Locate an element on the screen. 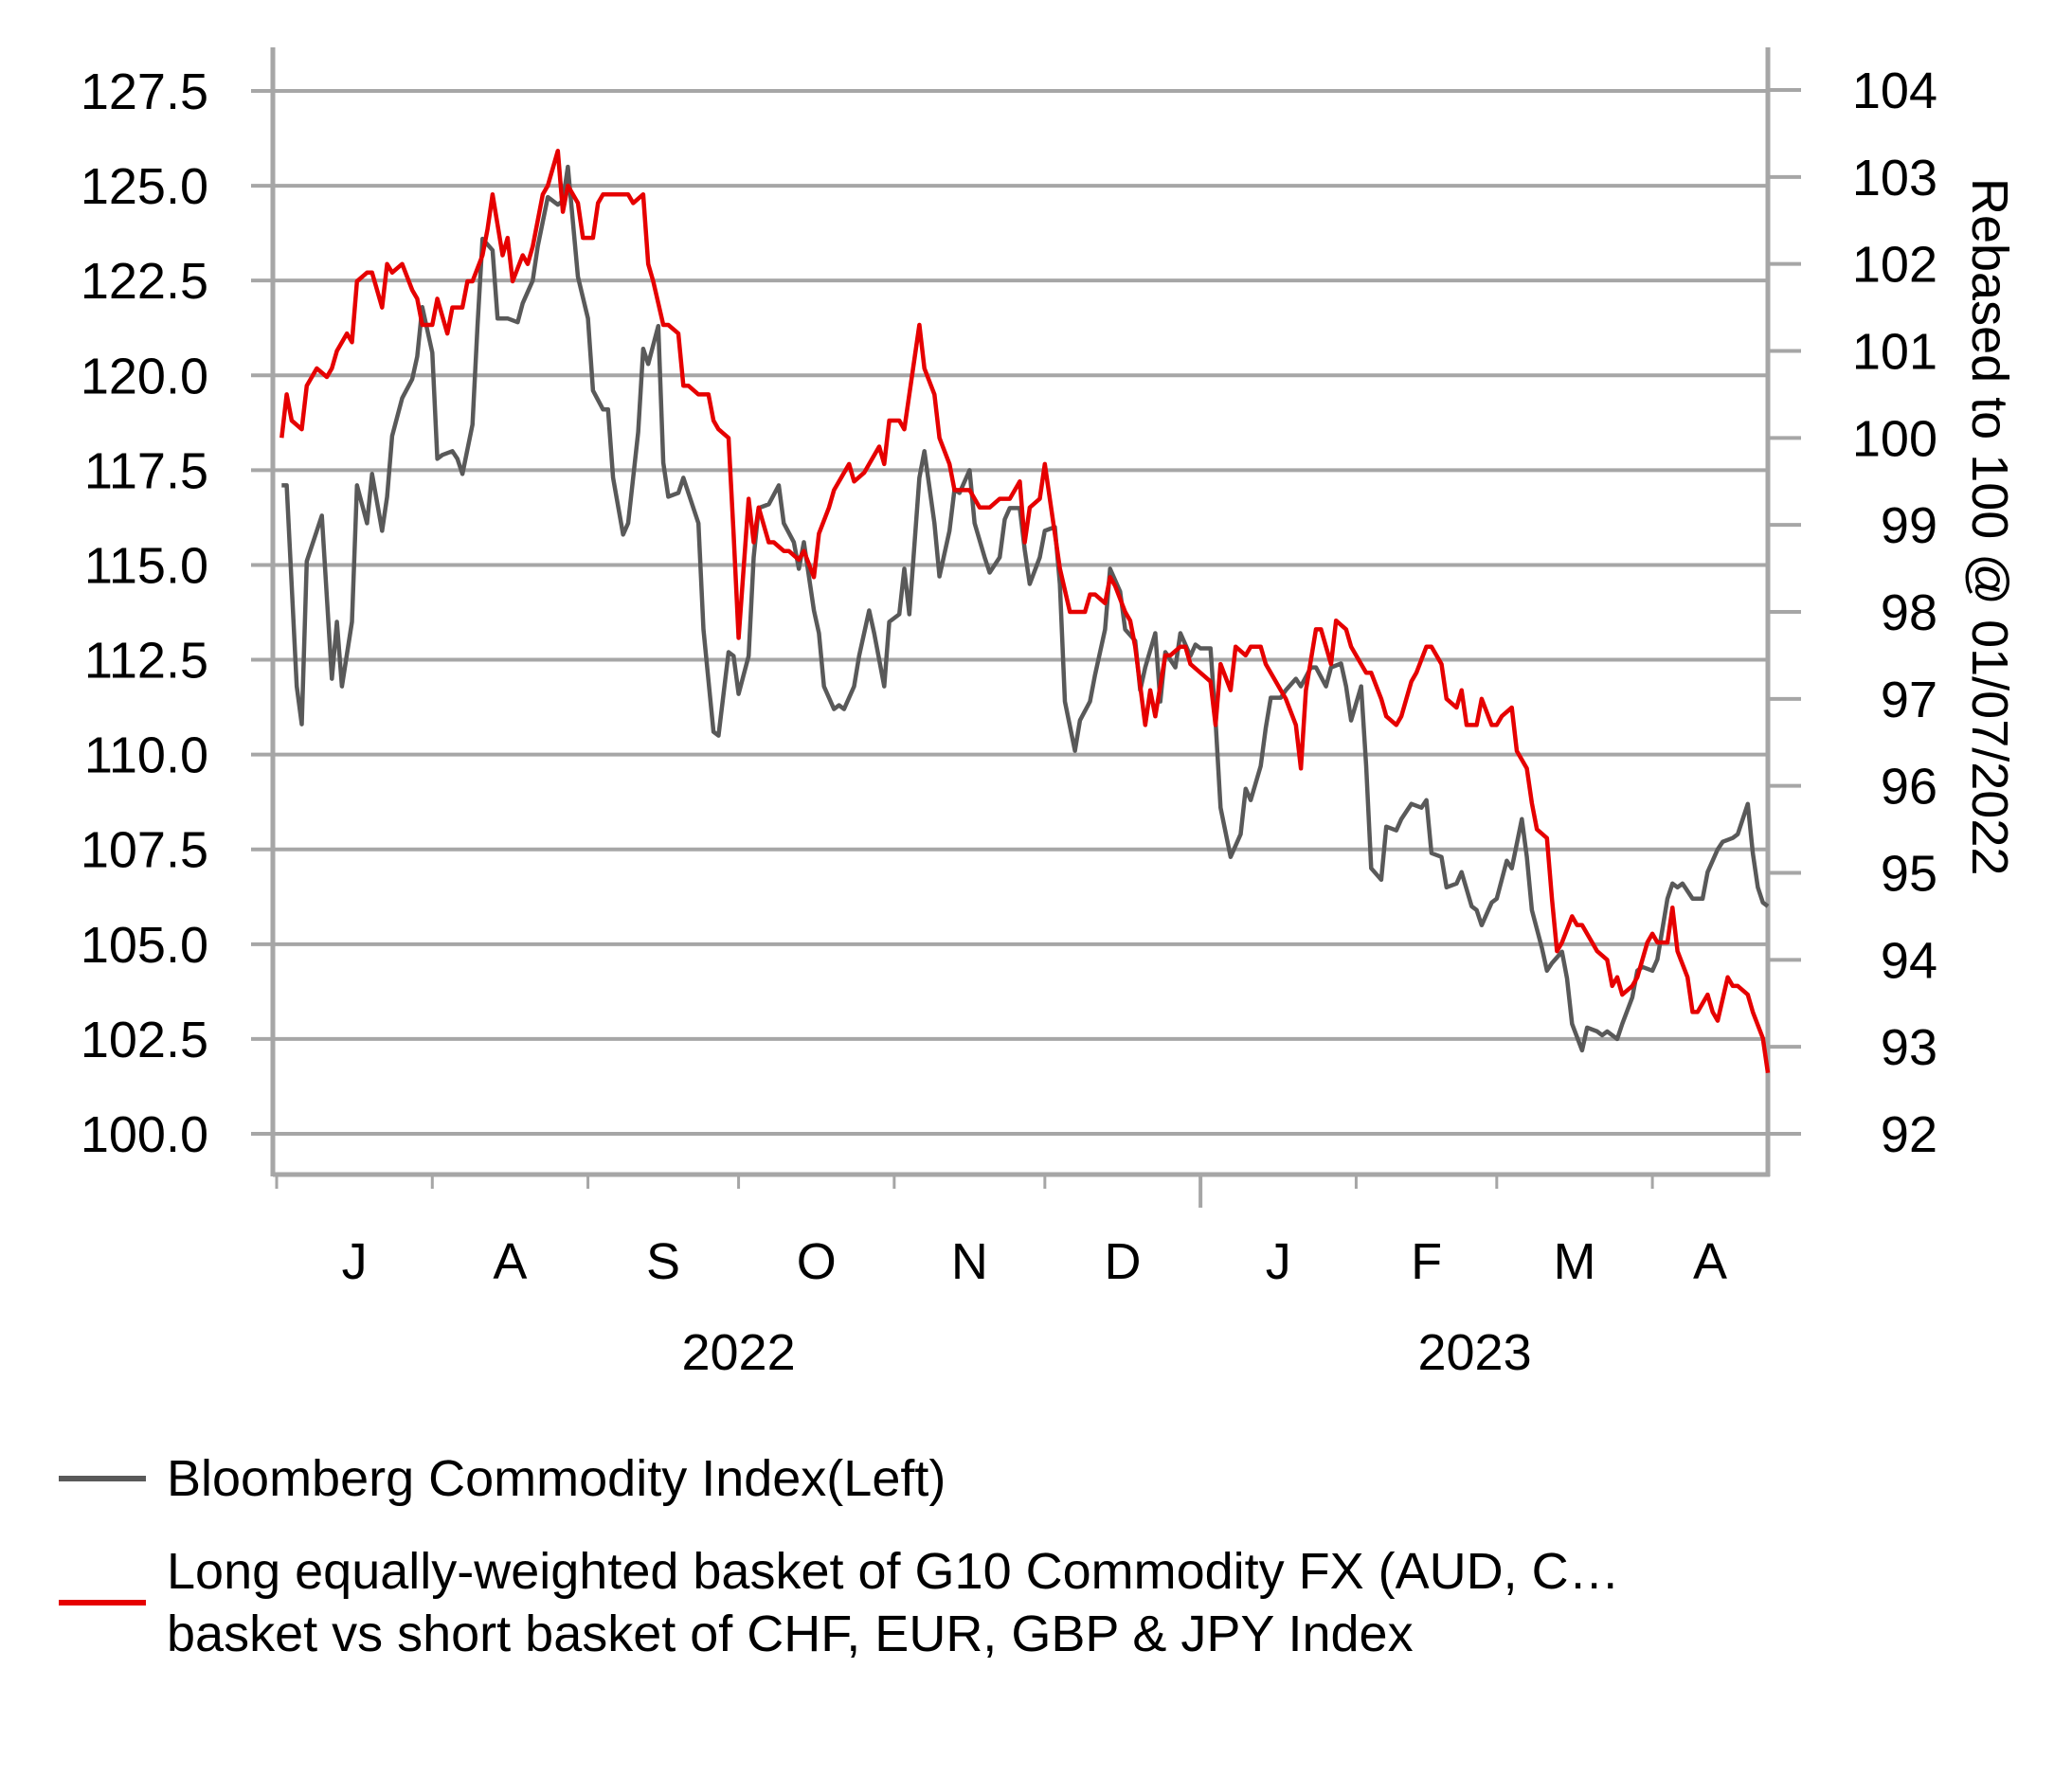 This screenshot has height=1776, width=2072. left-tick-label: 125.0 is located at coordinates (144, 186).